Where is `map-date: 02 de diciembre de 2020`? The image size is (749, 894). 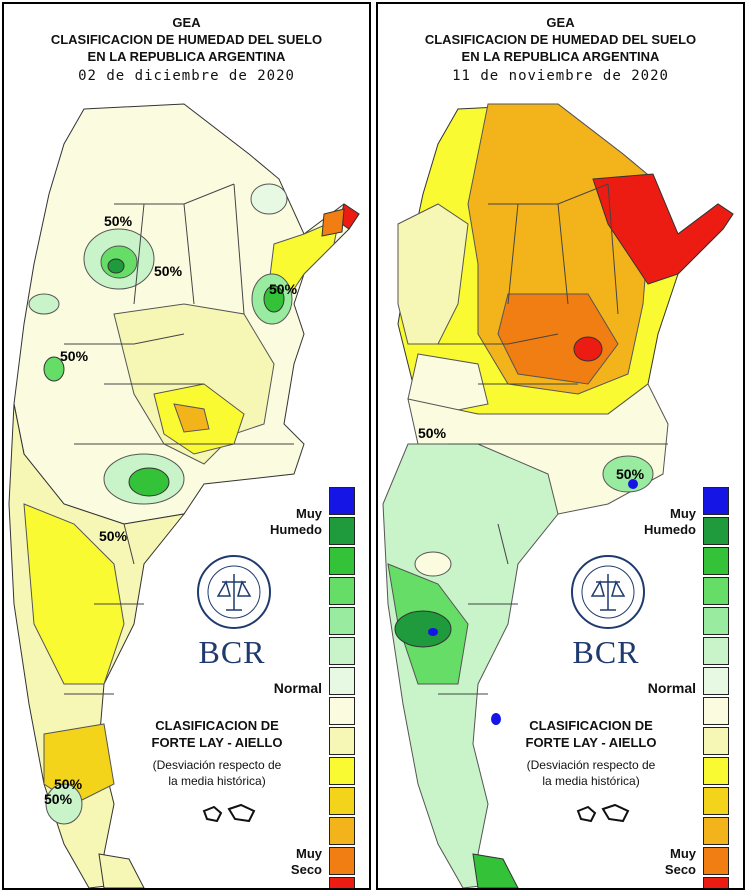
map-date: 02 de diciembre de 2020 is located at coordinates (186, 76).